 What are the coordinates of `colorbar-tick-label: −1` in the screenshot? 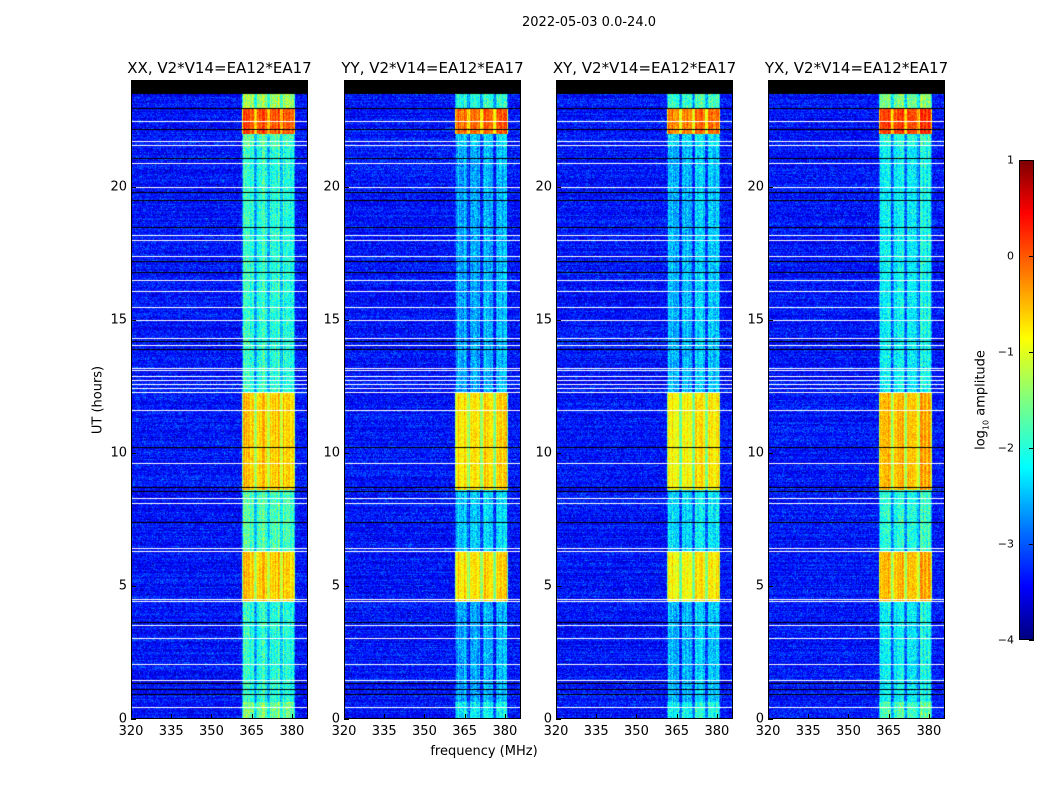 It's located at (1005, 352).